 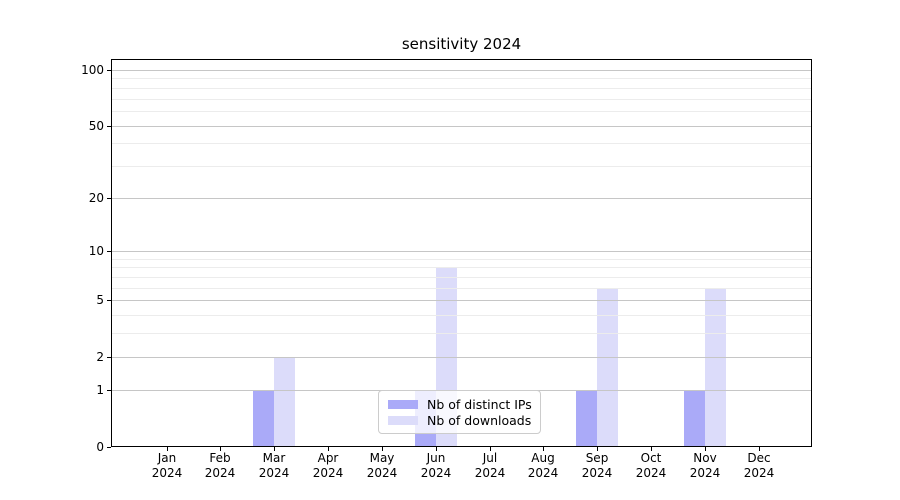 What do you see at coordinates (274, 458) in the screenshot?
I see `month-name: Mar` at bounding box center [274, 458].